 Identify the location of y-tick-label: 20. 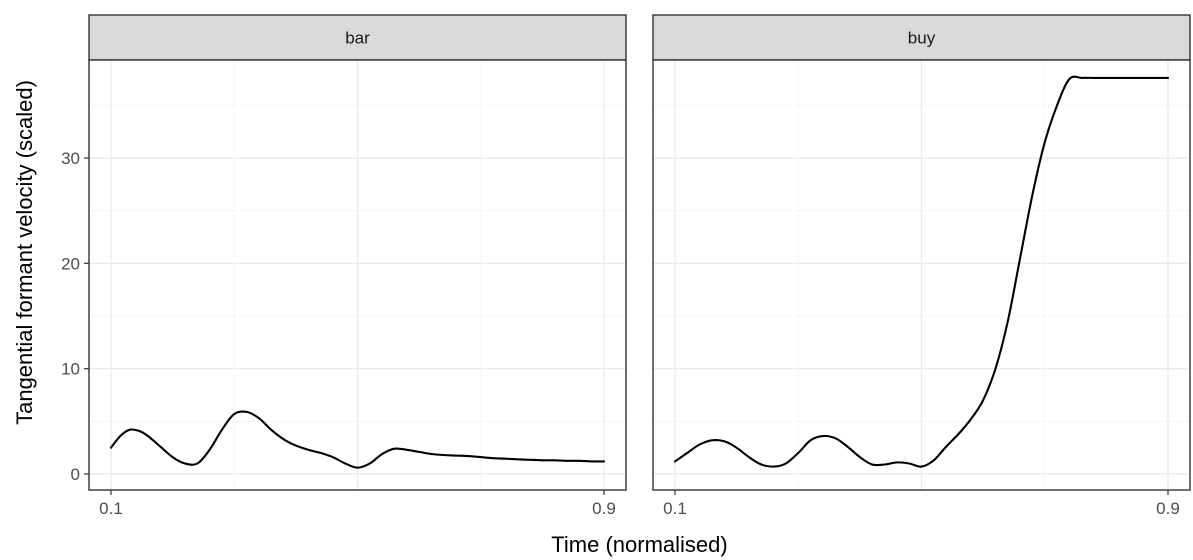
(70, 263).